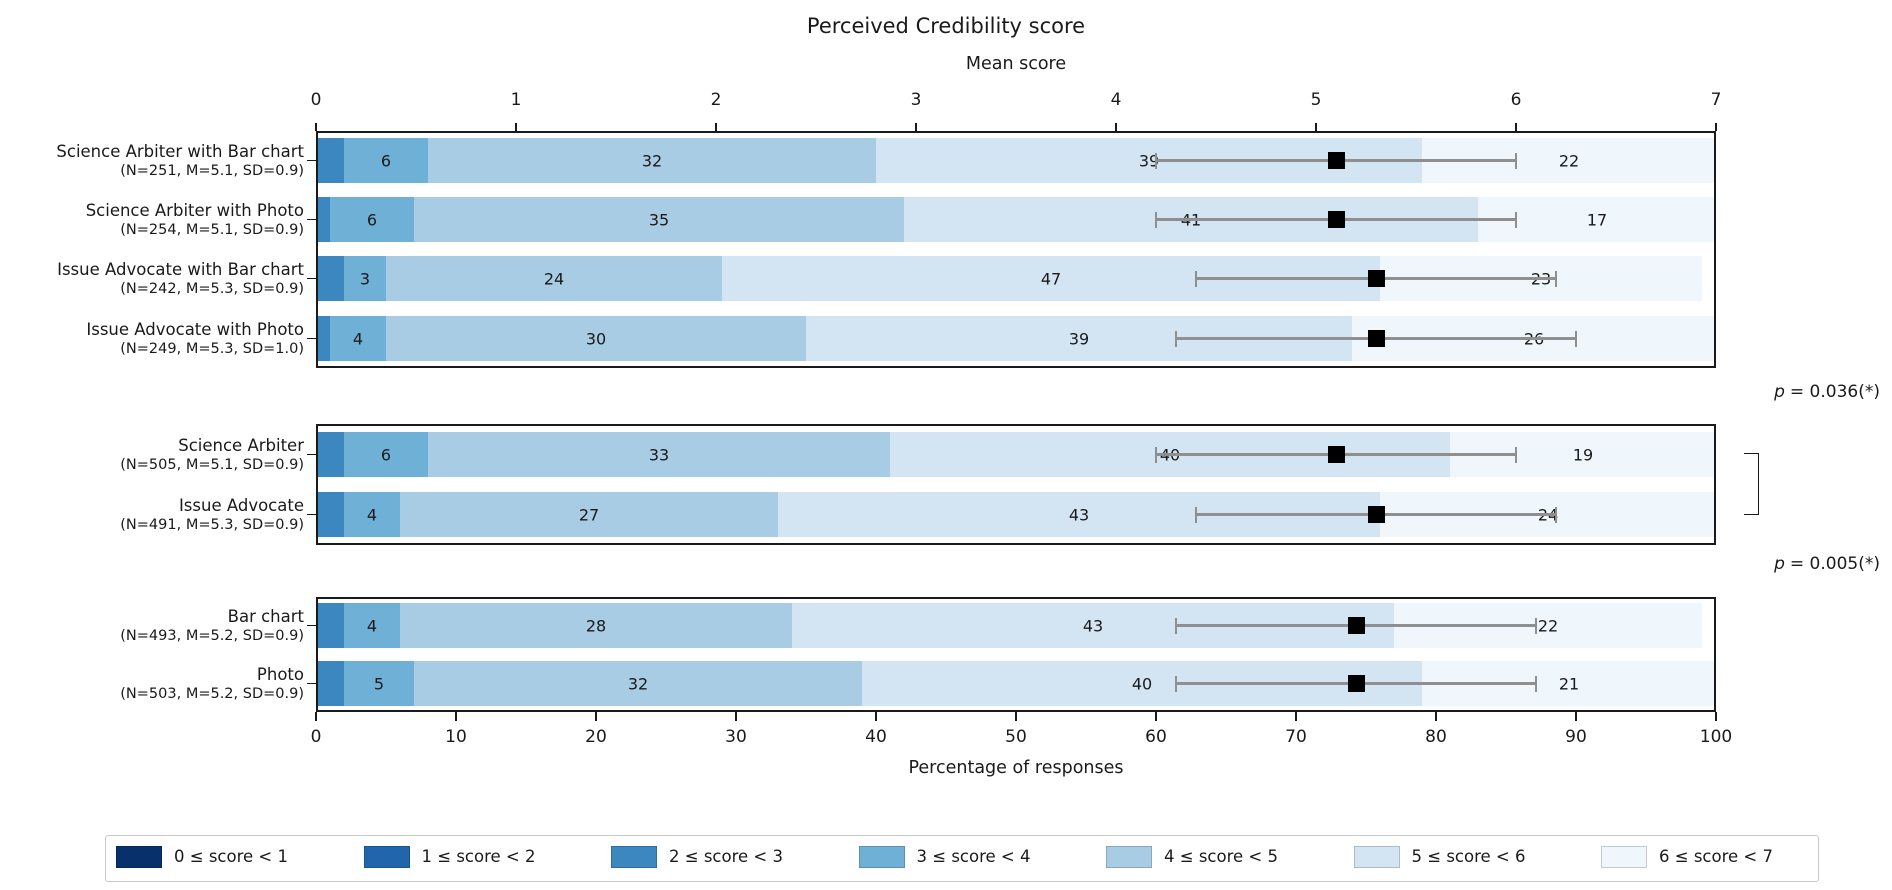 The width and height of the screenshot is (1892, 890). What do you see at coordinates (212, 229) in the screenshot?
I see `row-label-stats: (N=254, M=5.1, SD=0.9)` at bounding box center [212, 229].